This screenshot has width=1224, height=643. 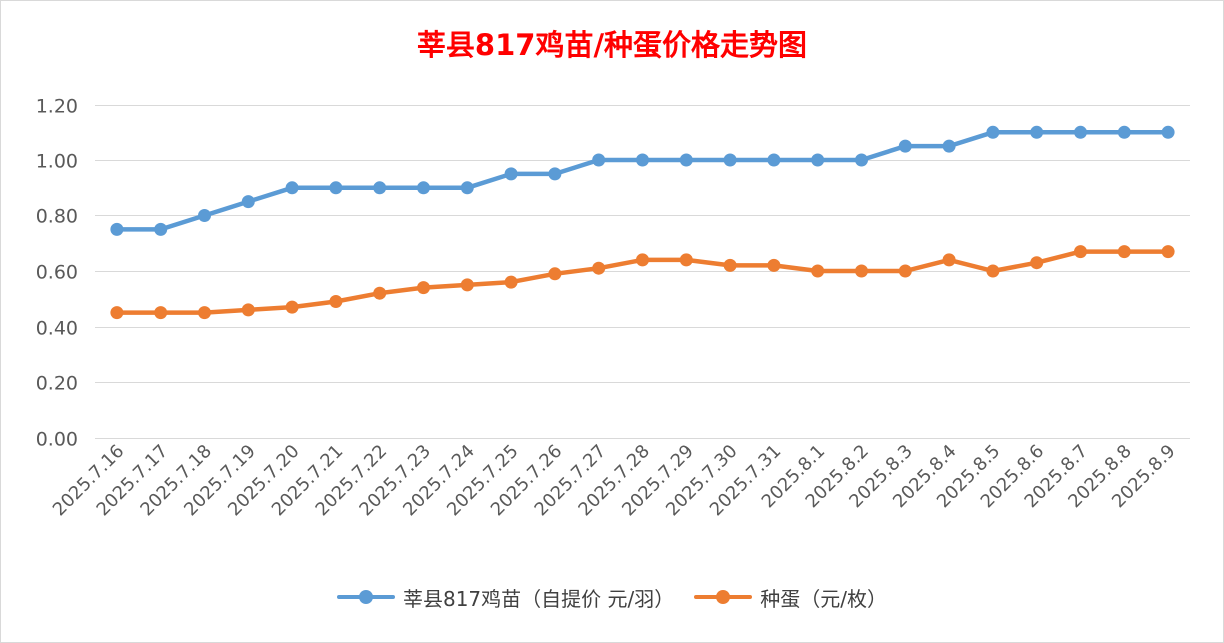 What do you see at coordinates (57, 217) in the screenshot?
I see `y-tick-label: 0.80` at bounding box center [57, 217].